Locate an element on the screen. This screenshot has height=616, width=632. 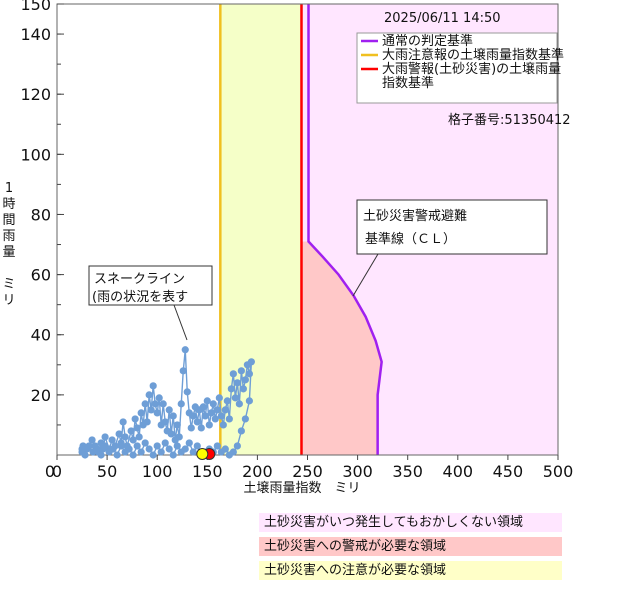
legend-label: 指数基準 is located at coordinates (408, 83).